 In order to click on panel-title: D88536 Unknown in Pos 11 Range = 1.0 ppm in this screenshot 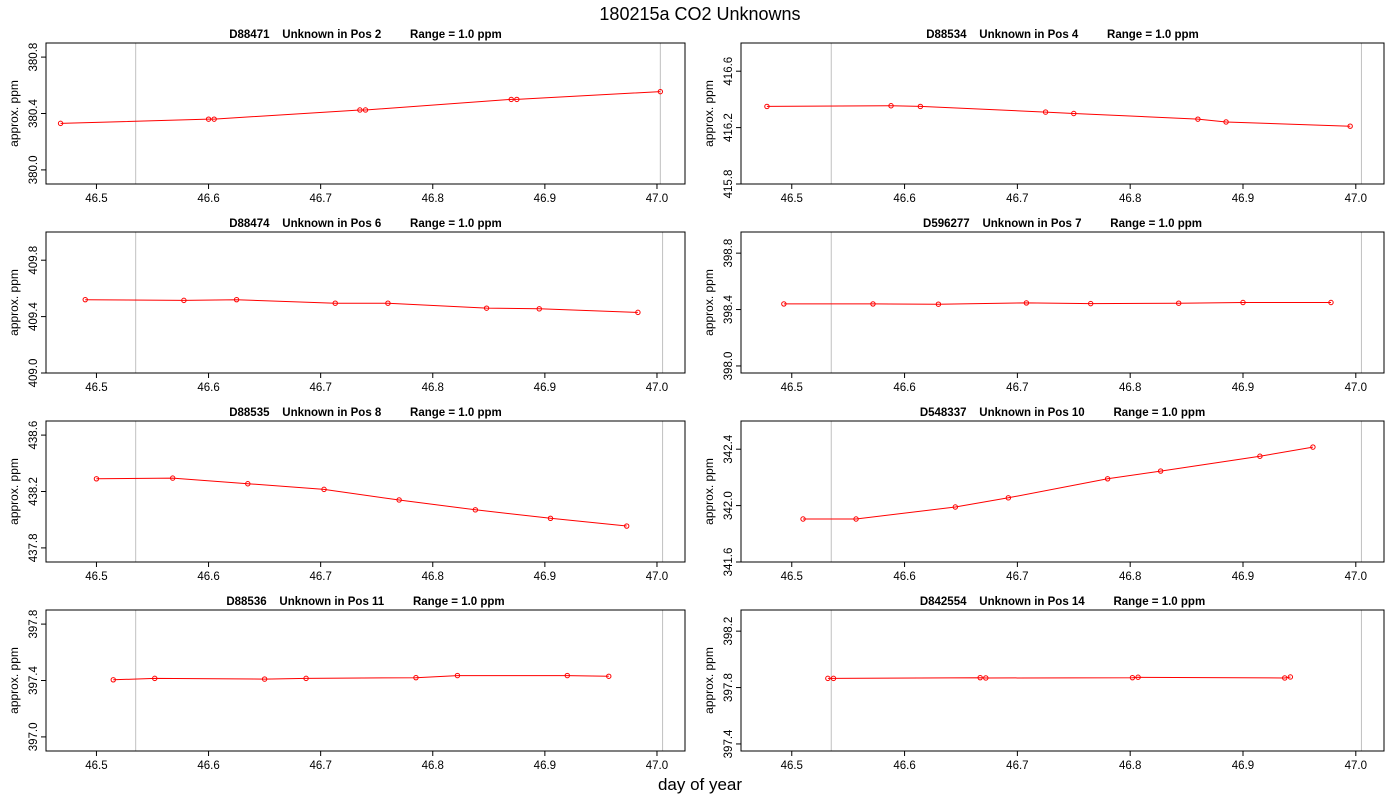, I will do `click(365, 602)`.